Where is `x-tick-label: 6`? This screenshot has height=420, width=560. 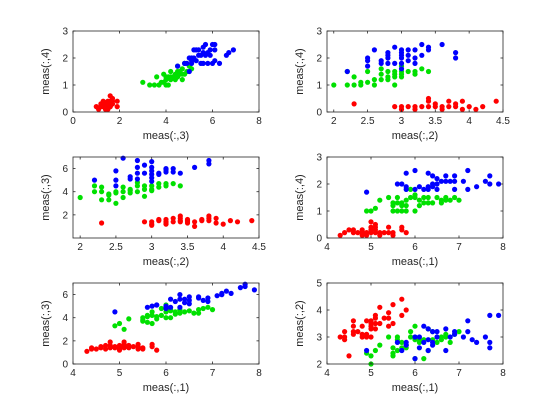
x-tick-label: 6 is located at coordinates (213, 121).